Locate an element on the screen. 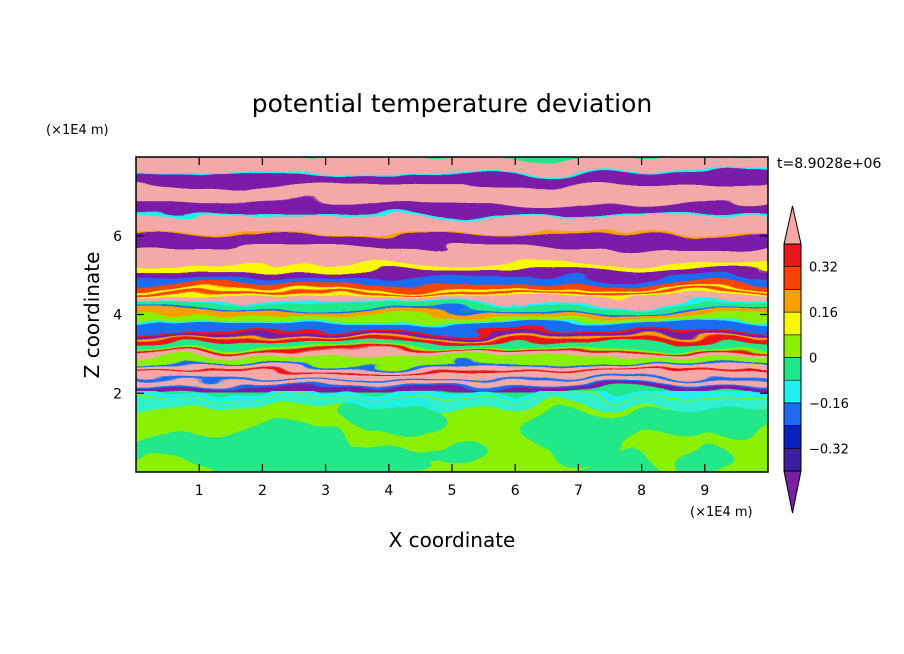 This screenshot has width=904, height=654. colorbar-frame is located at coordinates (792, 357).